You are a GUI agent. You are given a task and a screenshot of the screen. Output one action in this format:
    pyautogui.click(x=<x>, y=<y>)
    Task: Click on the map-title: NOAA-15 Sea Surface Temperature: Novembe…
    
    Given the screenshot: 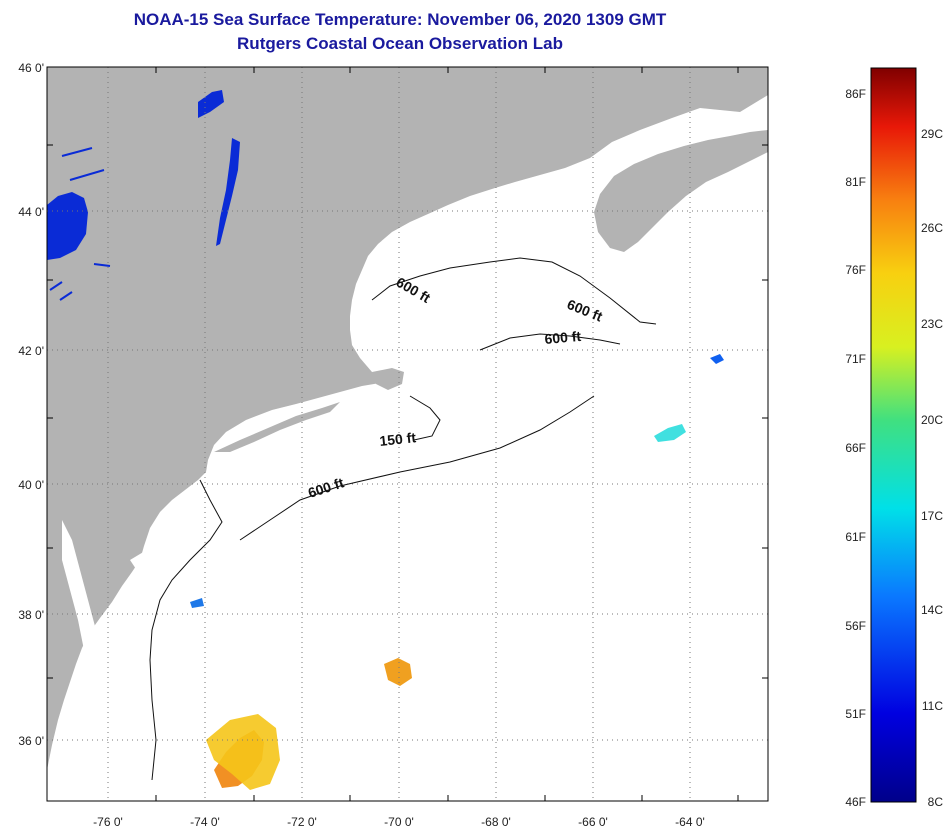 What is the action you would take?
    pyautogui.click(x=400, y=19)
    